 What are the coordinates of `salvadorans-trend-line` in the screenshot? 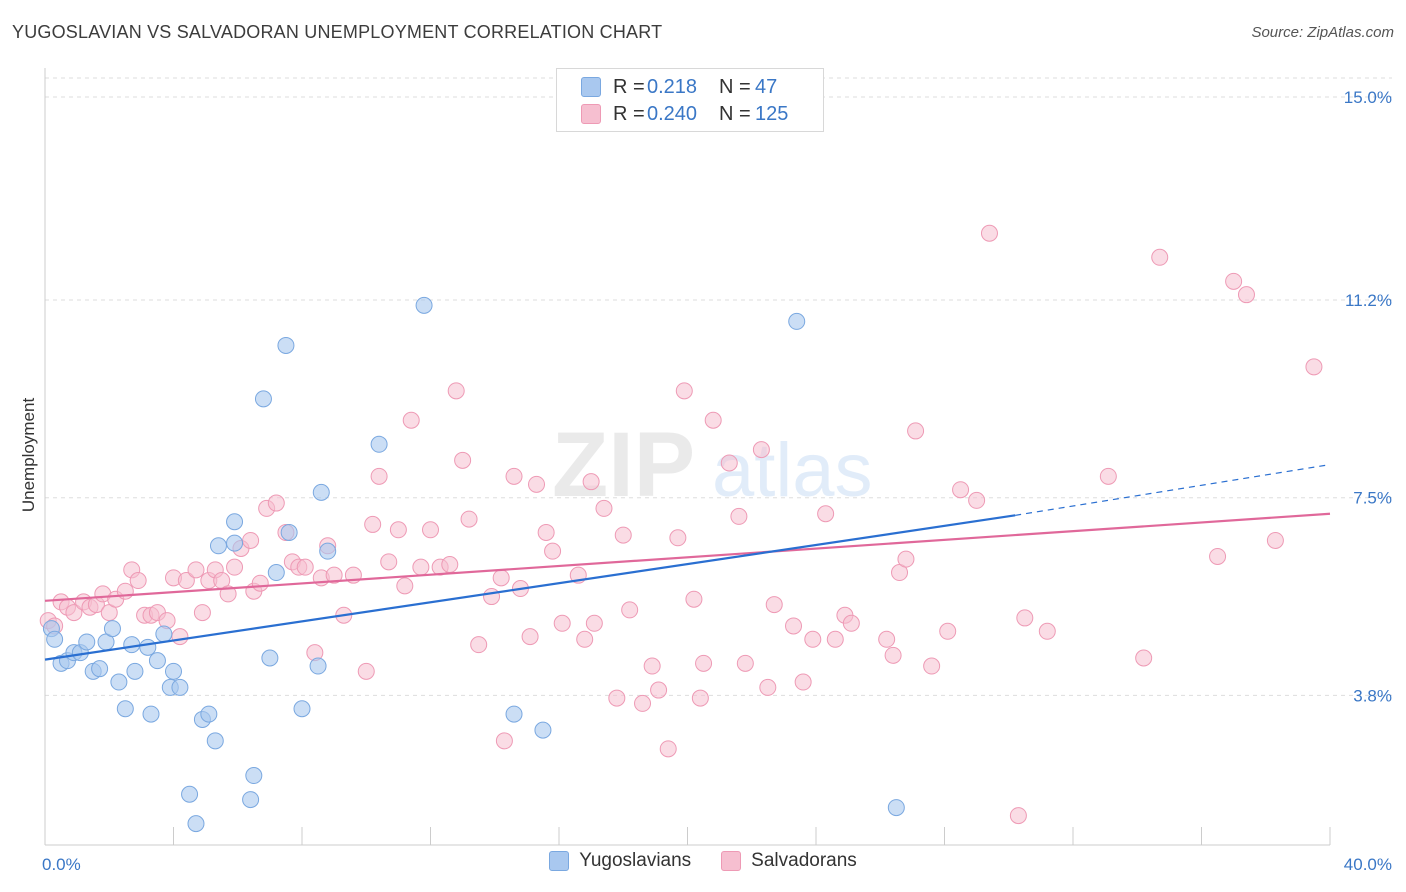 It's located at (687, 557).